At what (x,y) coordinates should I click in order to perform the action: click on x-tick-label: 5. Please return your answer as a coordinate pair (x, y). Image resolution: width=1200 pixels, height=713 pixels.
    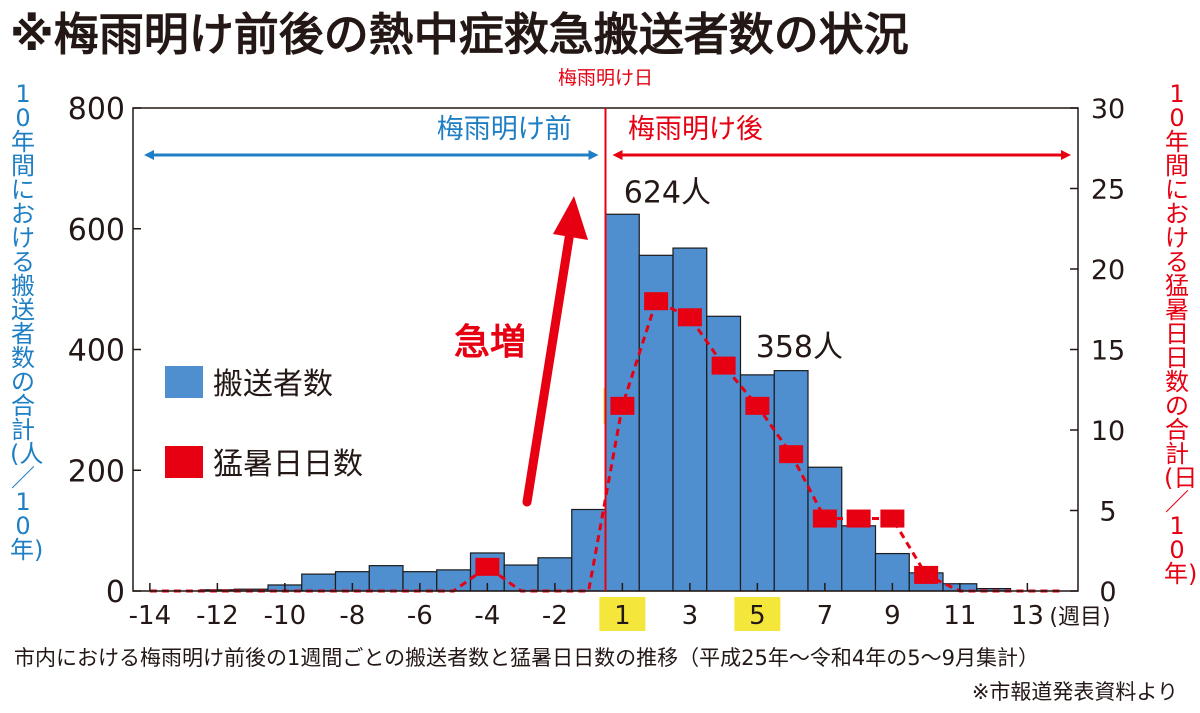
    Looking at the image, I should click on (757, 616).